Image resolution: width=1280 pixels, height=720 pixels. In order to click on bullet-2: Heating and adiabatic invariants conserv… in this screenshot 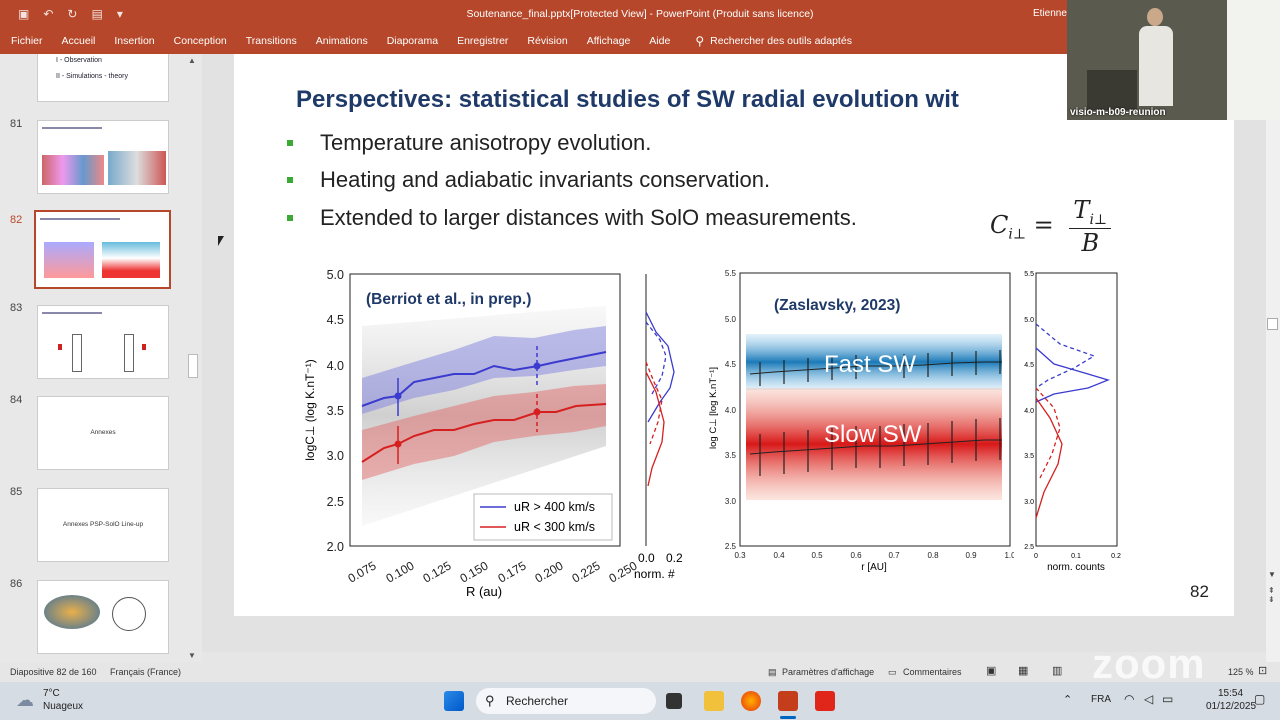, I will do `click(545, 179)`.